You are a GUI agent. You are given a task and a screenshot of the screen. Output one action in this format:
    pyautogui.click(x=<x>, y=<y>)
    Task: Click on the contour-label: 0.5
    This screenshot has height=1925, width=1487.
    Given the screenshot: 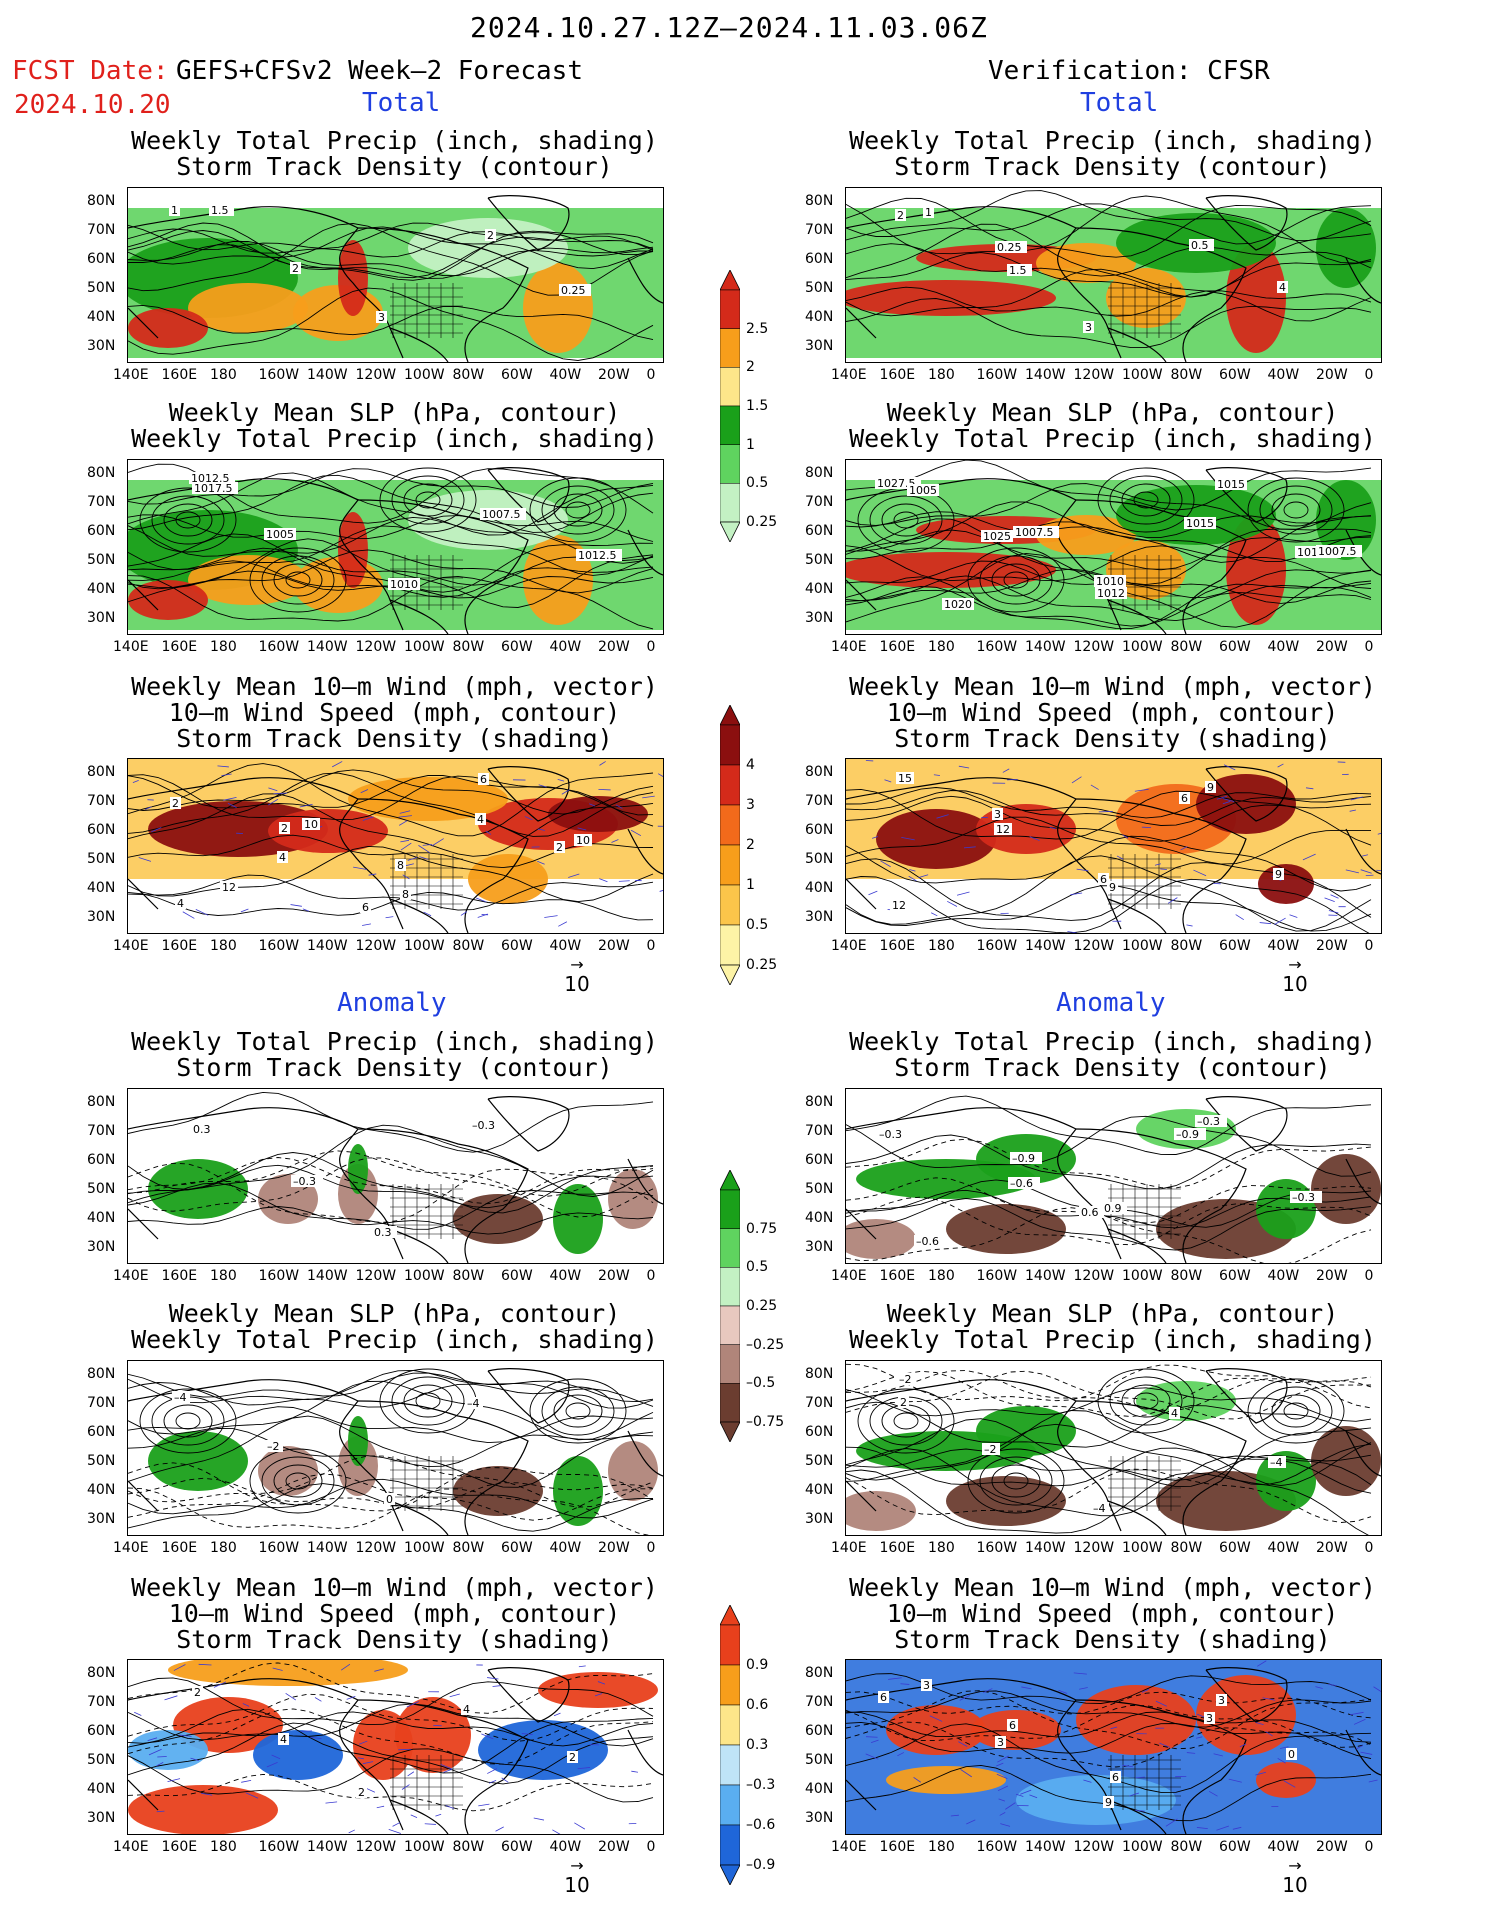 What is the action you would take?
    pyautogui.click(x=1201, y=245)
    